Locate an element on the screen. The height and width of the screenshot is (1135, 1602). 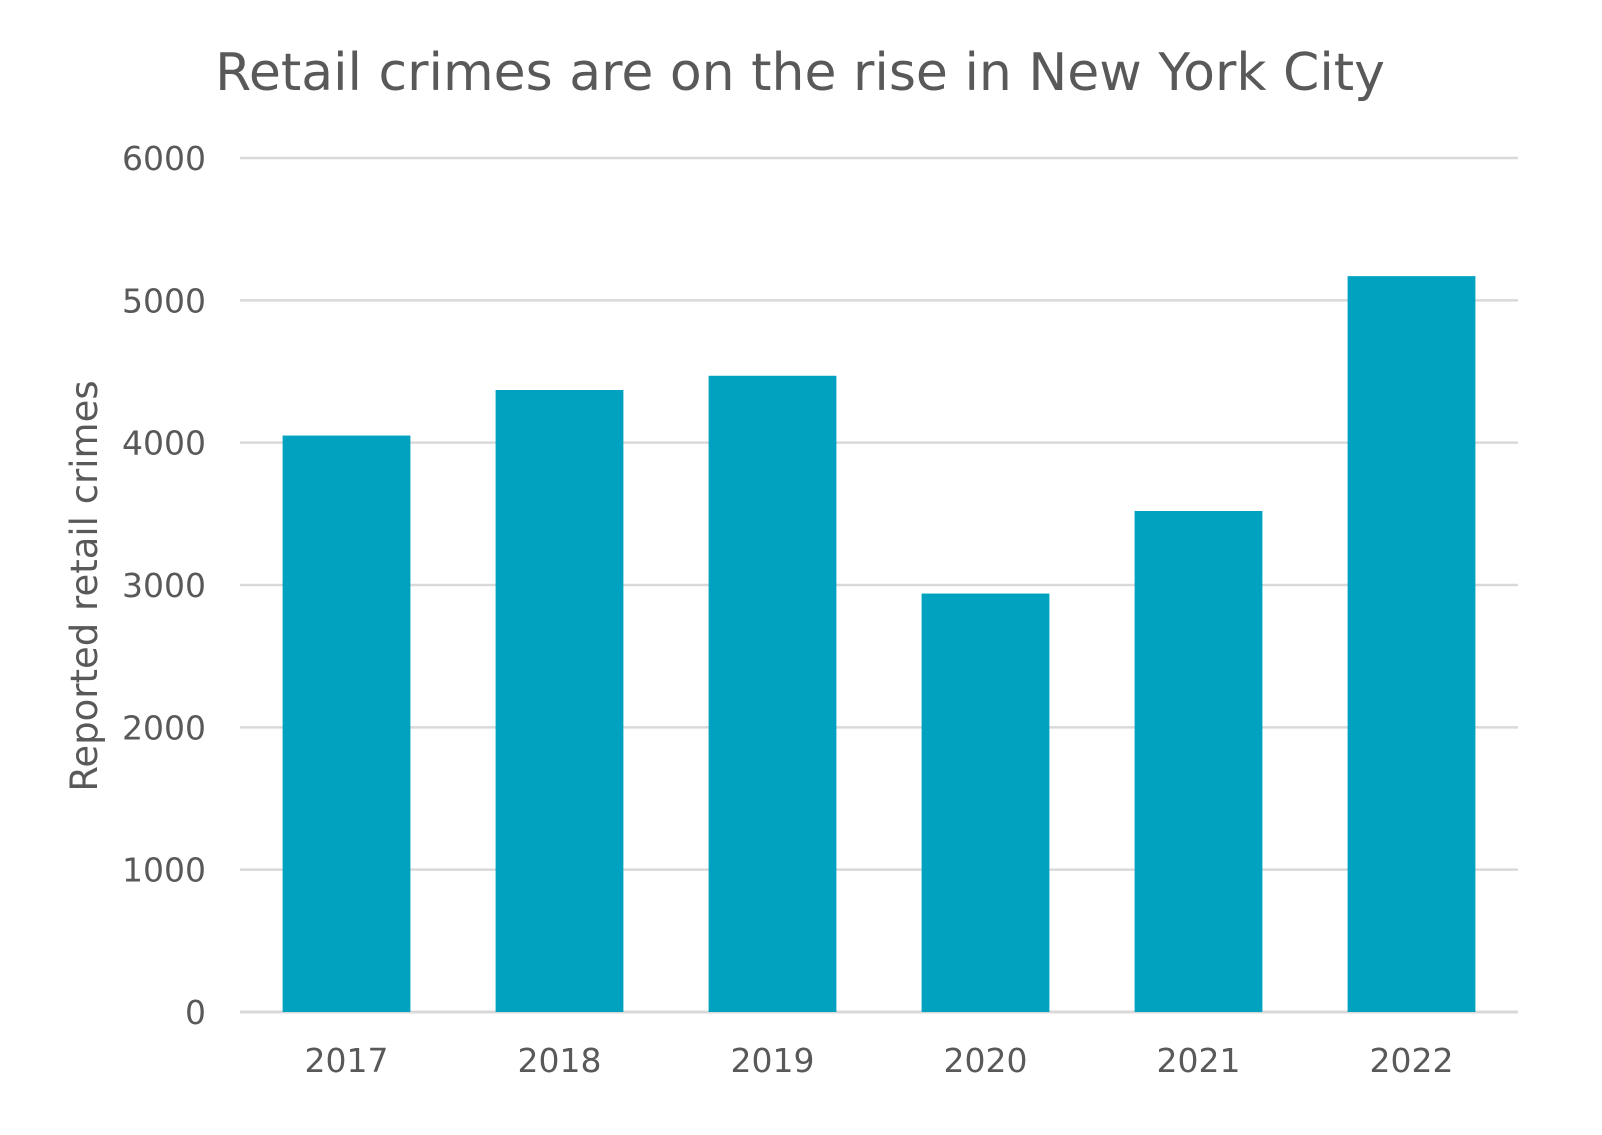
bar-2019 is located at coordinates (772, 693).